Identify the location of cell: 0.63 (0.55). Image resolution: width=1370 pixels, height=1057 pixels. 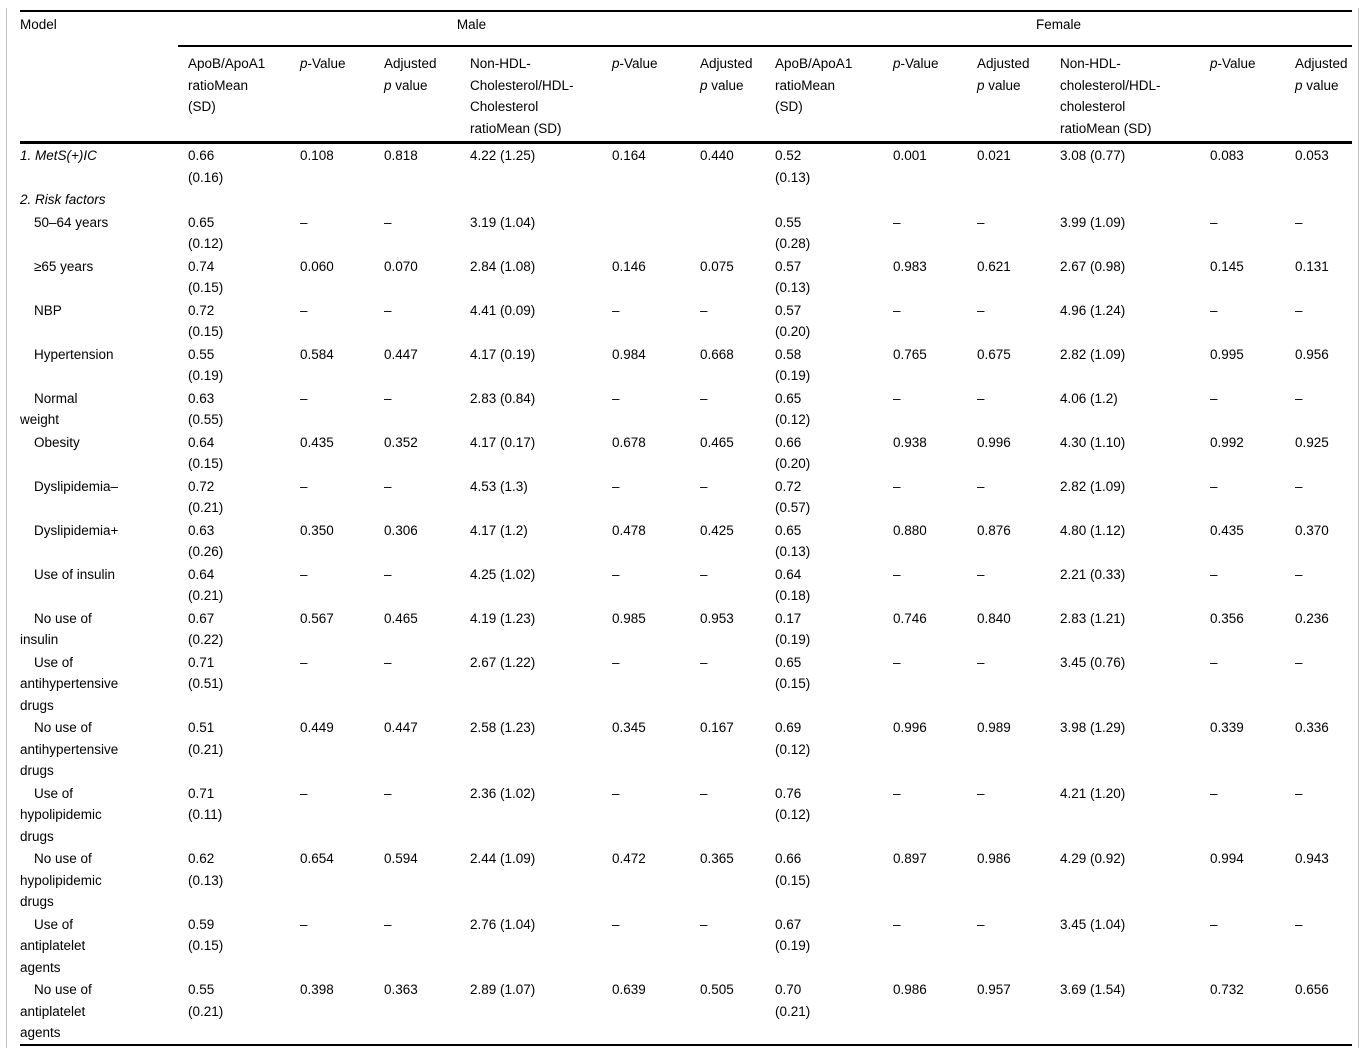
(206, 409).